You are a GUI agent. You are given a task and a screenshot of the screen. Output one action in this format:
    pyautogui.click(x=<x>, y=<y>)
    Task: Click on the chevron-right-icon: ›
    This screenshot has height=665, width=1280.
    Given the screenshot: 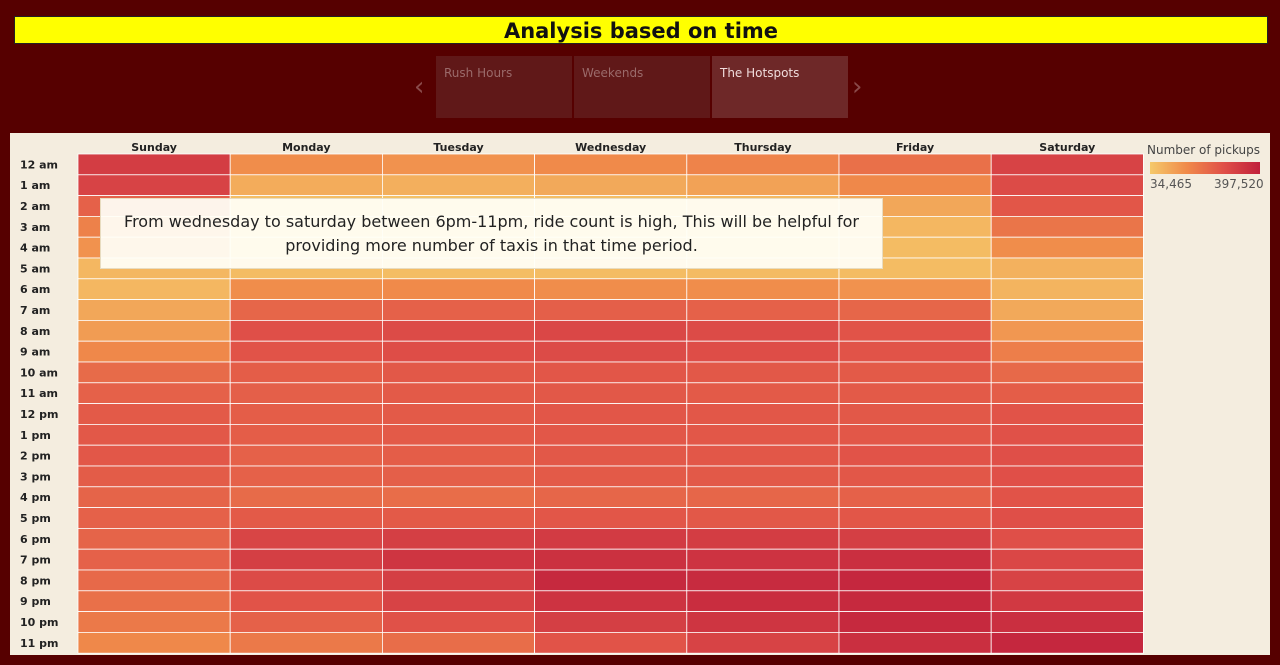 What is the action you would take?
    pyautogui.click(x=857, y=87)
    